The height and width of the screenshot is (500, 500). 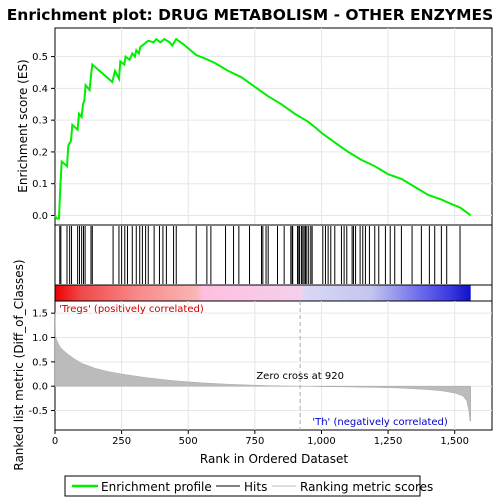 What do you see at coordinates (40, 89) in the screenshot?
I see `es-y-tick-label: 0.4` at bounding box center [40, 89].